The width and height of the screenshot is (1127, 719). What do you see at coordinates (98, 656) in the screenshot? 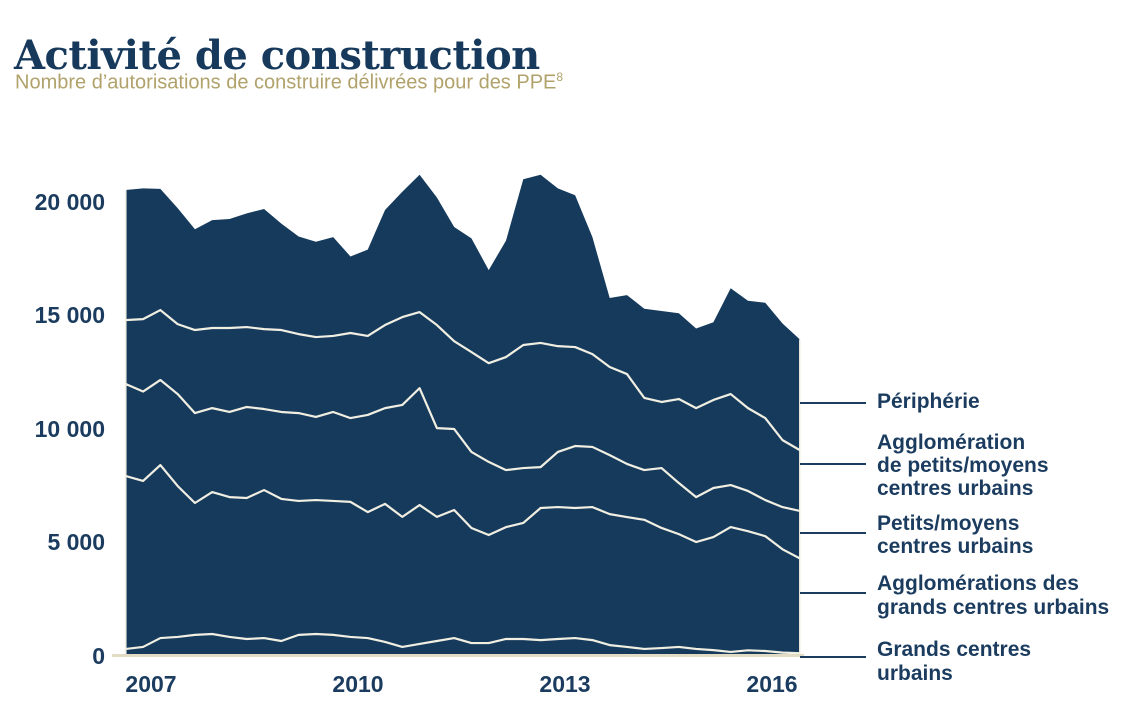
I see `y-axis-label-0: 0` at bounding box center [98, 656].